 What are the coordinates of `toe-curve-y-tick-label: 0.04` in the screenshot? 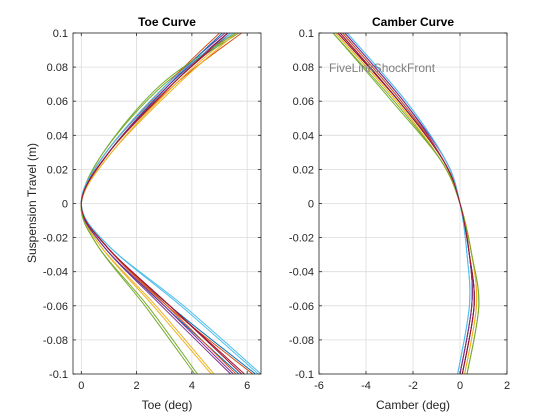 It's located at (57, 136).